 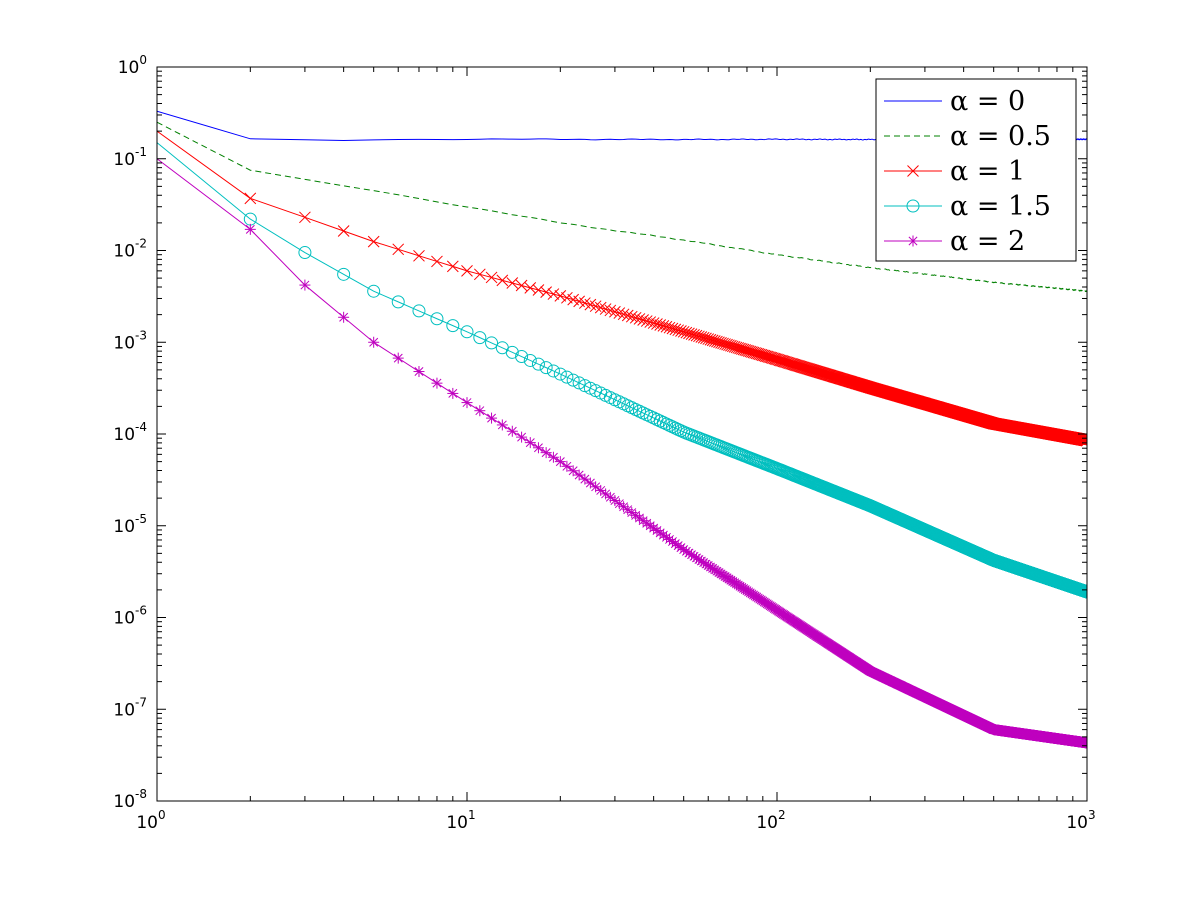 What do you see at coordinates (987, 171) in the screenshot?
I see `legend-label-2: α = 1` at bounding box center [987, 171].